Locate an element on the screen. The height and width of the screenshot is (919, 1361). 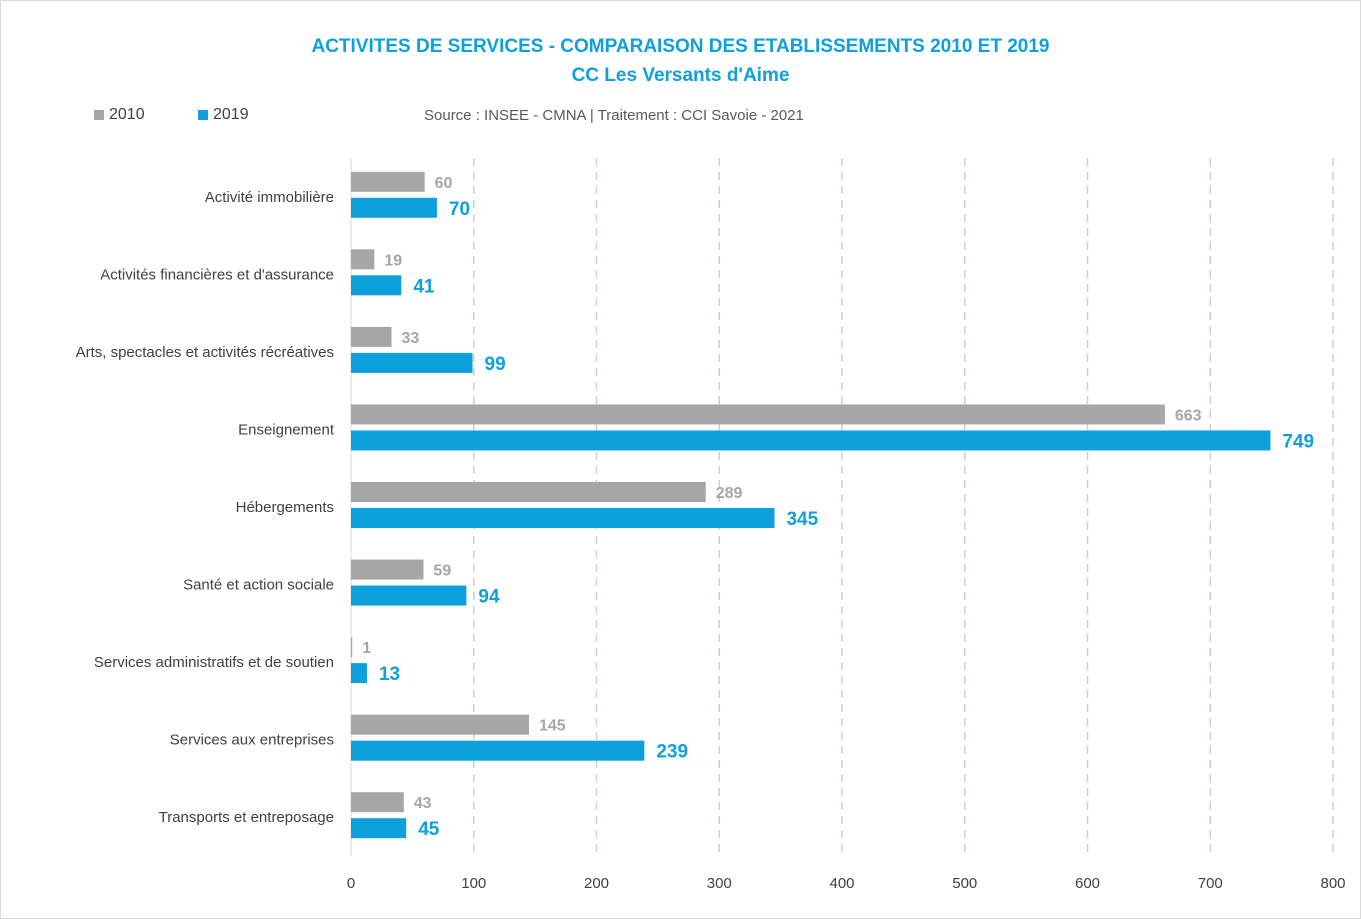
x-tick-label-500: 500 is located at coordinates (964, 883).